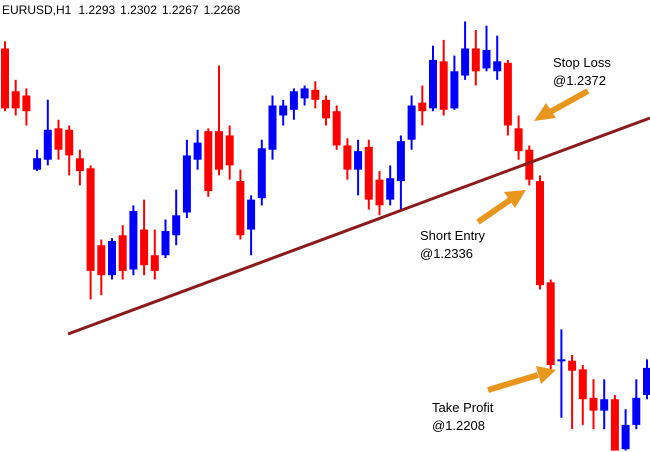  I want to click on header-value: 1.2302, so click(138, 10).